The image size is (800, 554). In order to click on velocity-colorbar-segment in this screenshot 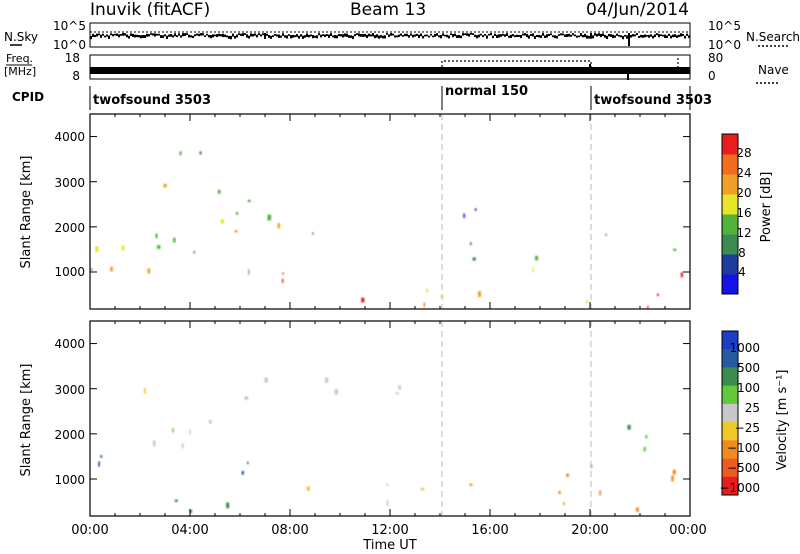, I will do `click(730, 395)`.